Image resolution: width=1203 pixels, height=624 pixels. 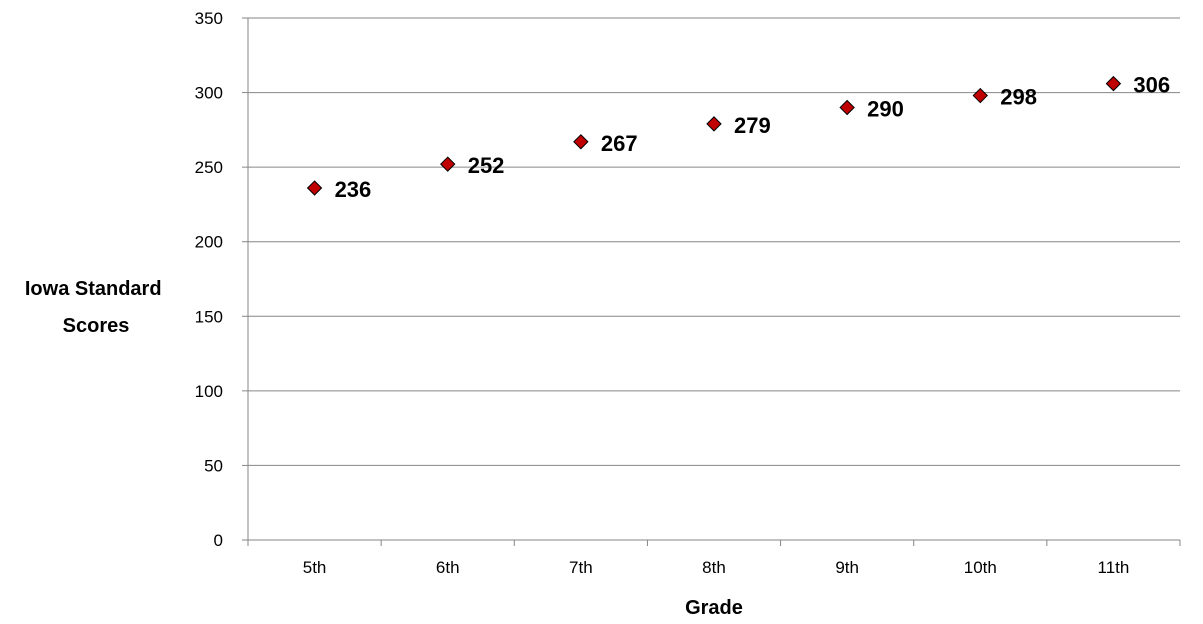 I want to click on y-tick-label: 250, so click(x=209, y=167).